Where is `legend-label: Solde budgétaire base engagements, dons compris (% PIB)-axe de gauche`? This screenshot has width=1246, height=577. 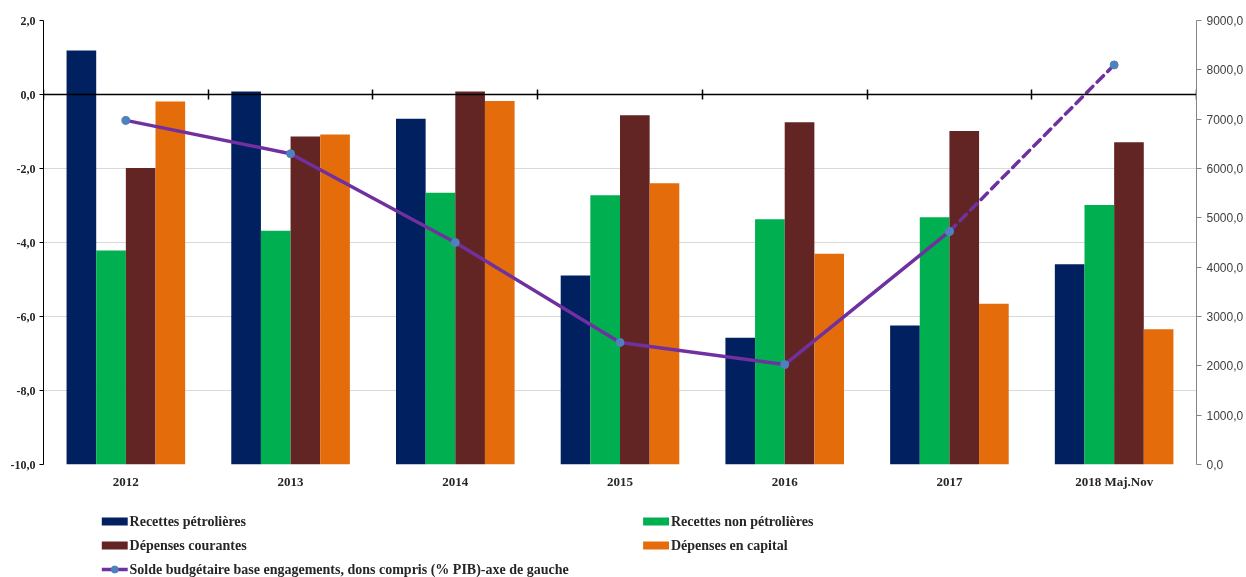 legend-label: Solde budgétaire base engagements, dons compris (% PIB)-axe de gauche is located at coordinates (349, 569).